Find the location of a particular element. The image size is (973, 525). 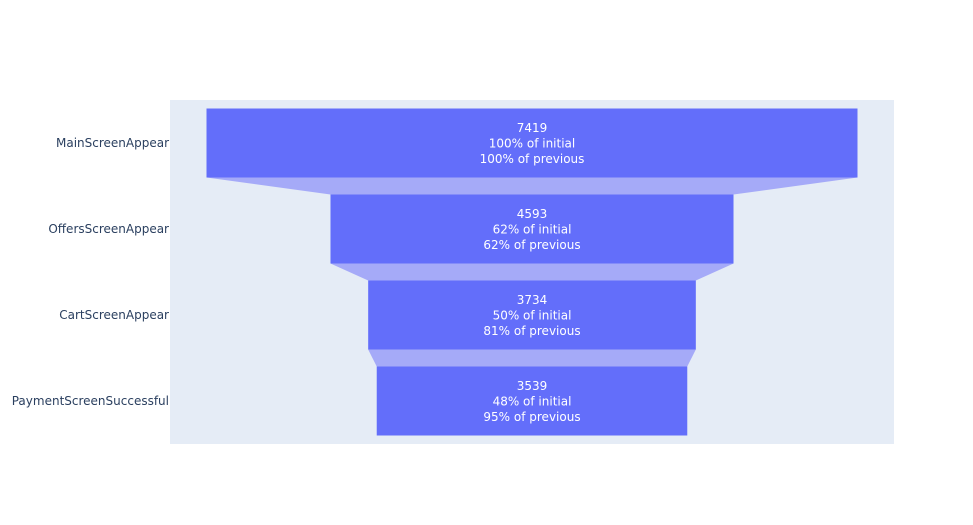

bar-data-label: 3734 50% of initial 81% of previous is located at coordinates (531, 315).